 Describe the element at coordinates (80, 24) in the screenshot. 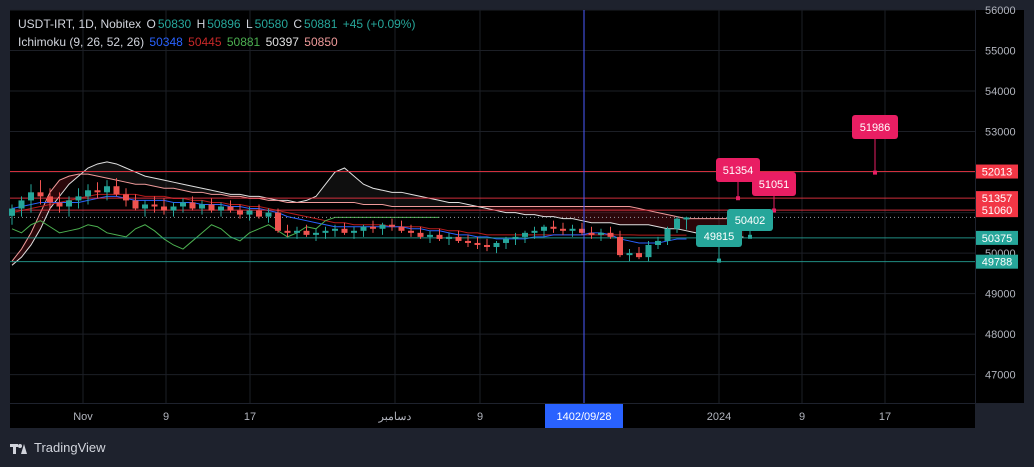

I see `symbol-name: USDT-IRT, 1D, Nobitex` at that location.